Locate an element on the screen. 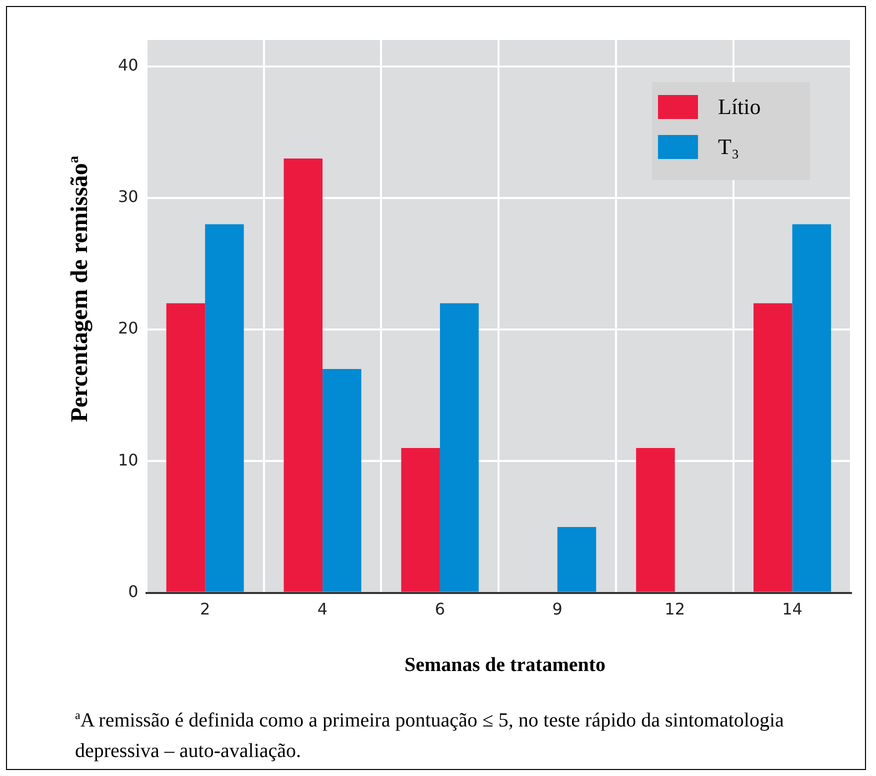 The width and height of the screenshot is (876, 776). y-tick-label: 20 is located at coordinates (128, 328).